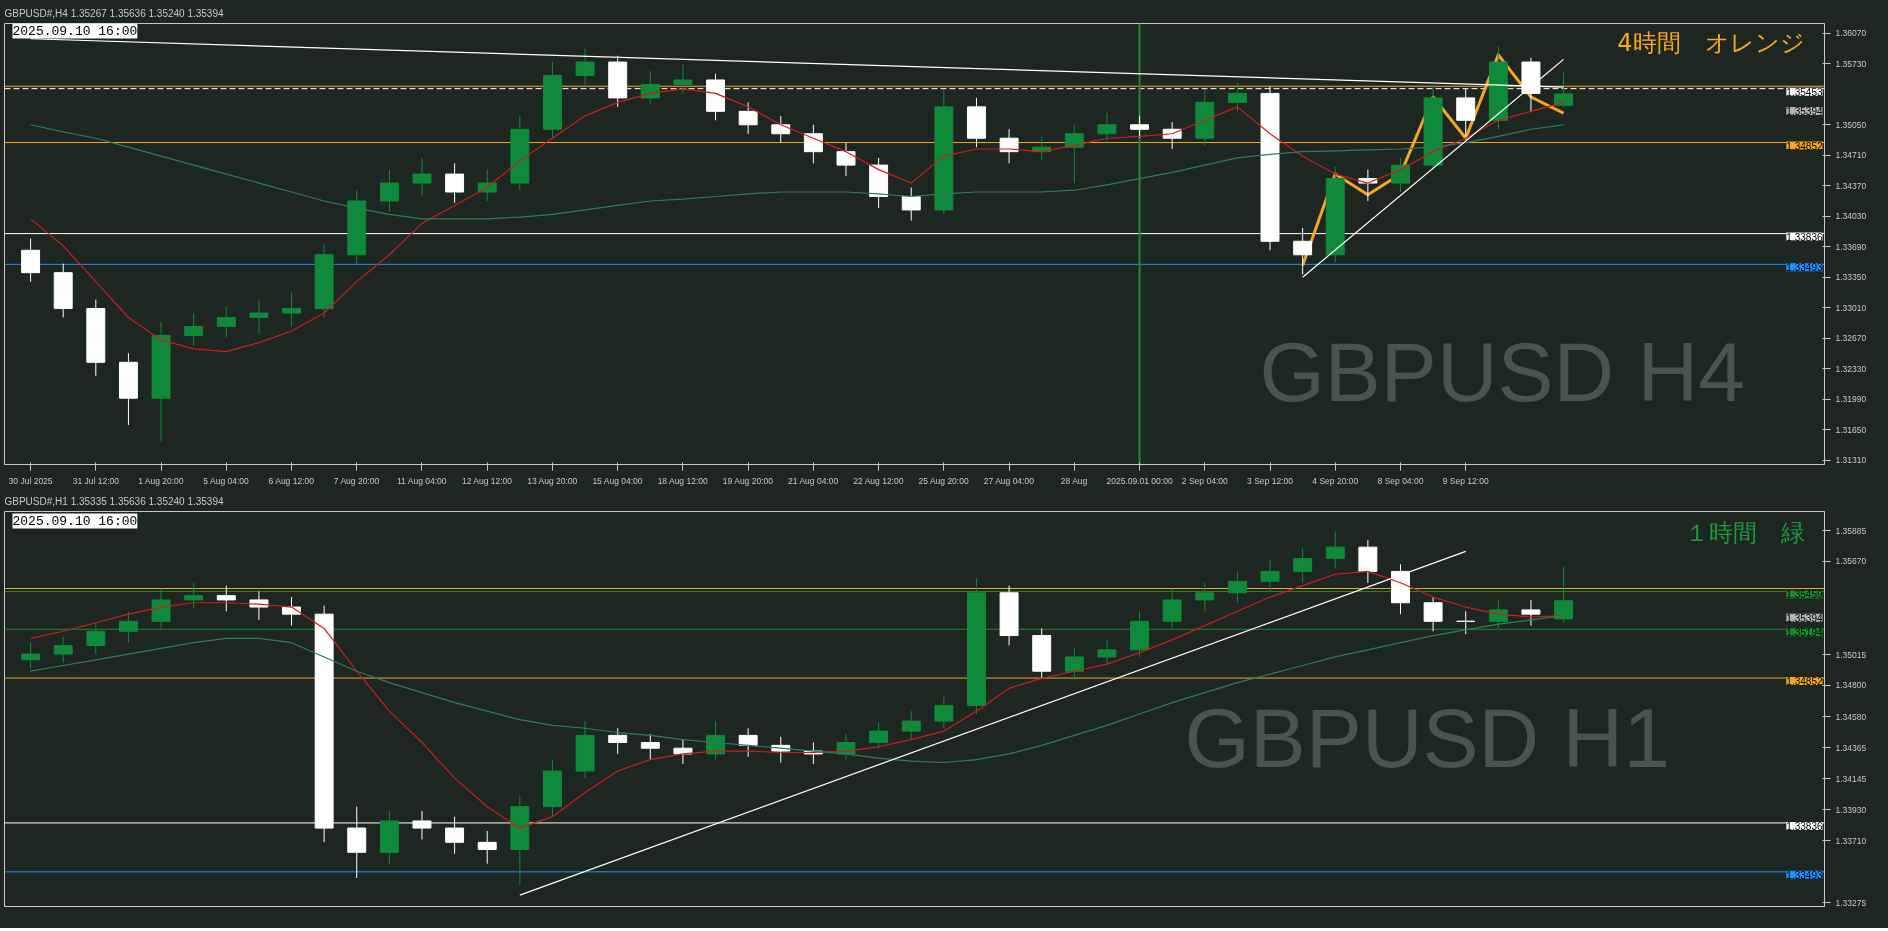 This screenshot has height=931, width=1888. What do you see at coordinates (748, 480) in the screenshot?
I see `x-tick-label: 19 Aug 20:00` at bounding box center [748, 480].